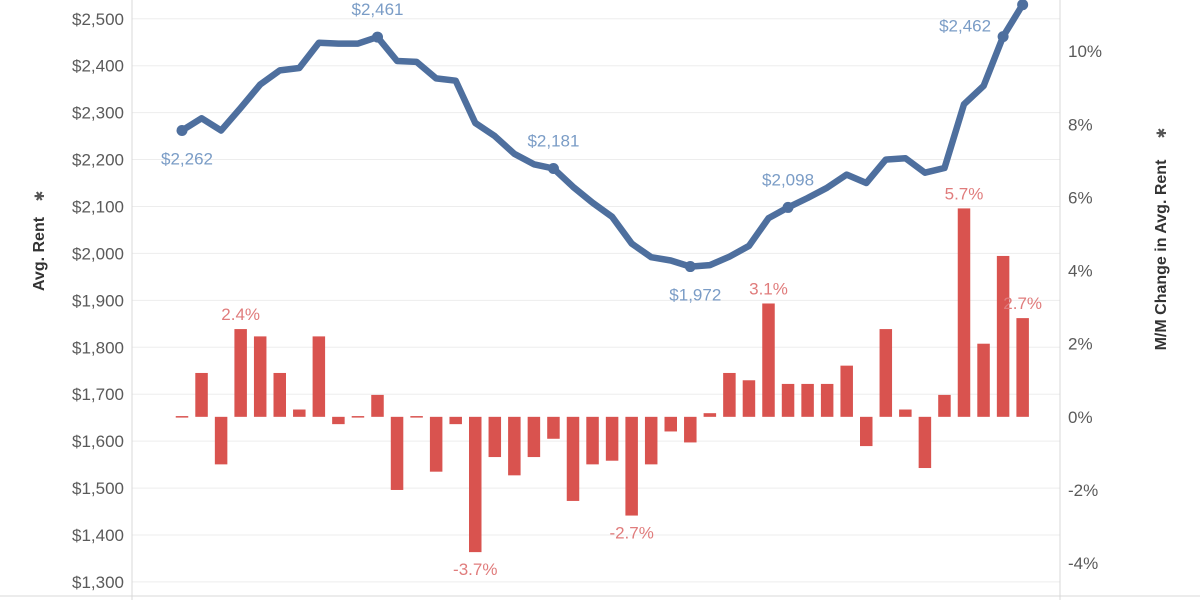 This screenshot has width=1200, height=600. I want to click on avg-rent-data-label: $2,098, so click(788, 179).